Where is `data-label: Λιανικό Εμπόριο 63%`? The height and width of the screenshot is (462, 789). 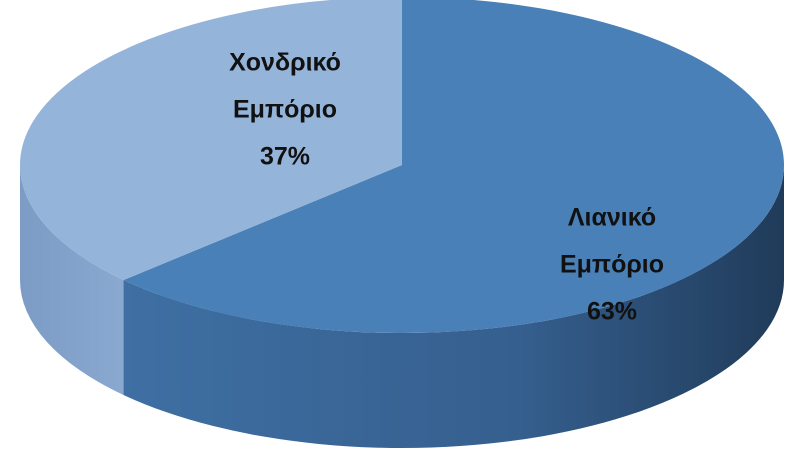 data-label: Λιανικό Εμπόριο 63% is located at coordinates (612, 265).